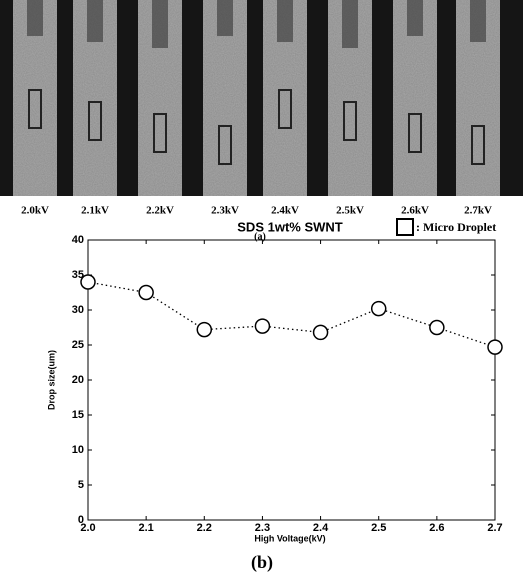  What do you see at coordinates (262, 562) in the screenshot?
I see `caption-b: (b)` at bounding box center [262, 562].